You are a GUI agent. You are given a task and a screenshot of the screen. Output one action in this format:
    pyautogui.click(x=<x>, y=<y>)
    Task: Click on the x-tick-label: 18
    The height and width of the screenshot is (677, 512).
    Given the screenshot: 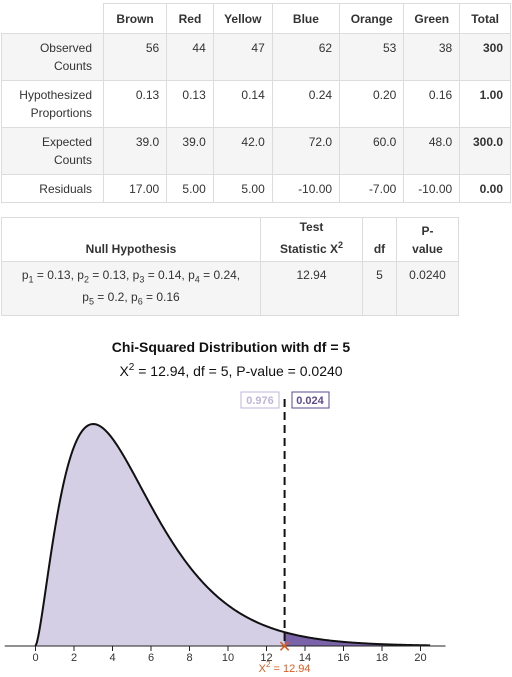 What is the action you would take?
    pyautogui.click(x=382, y=658)
    